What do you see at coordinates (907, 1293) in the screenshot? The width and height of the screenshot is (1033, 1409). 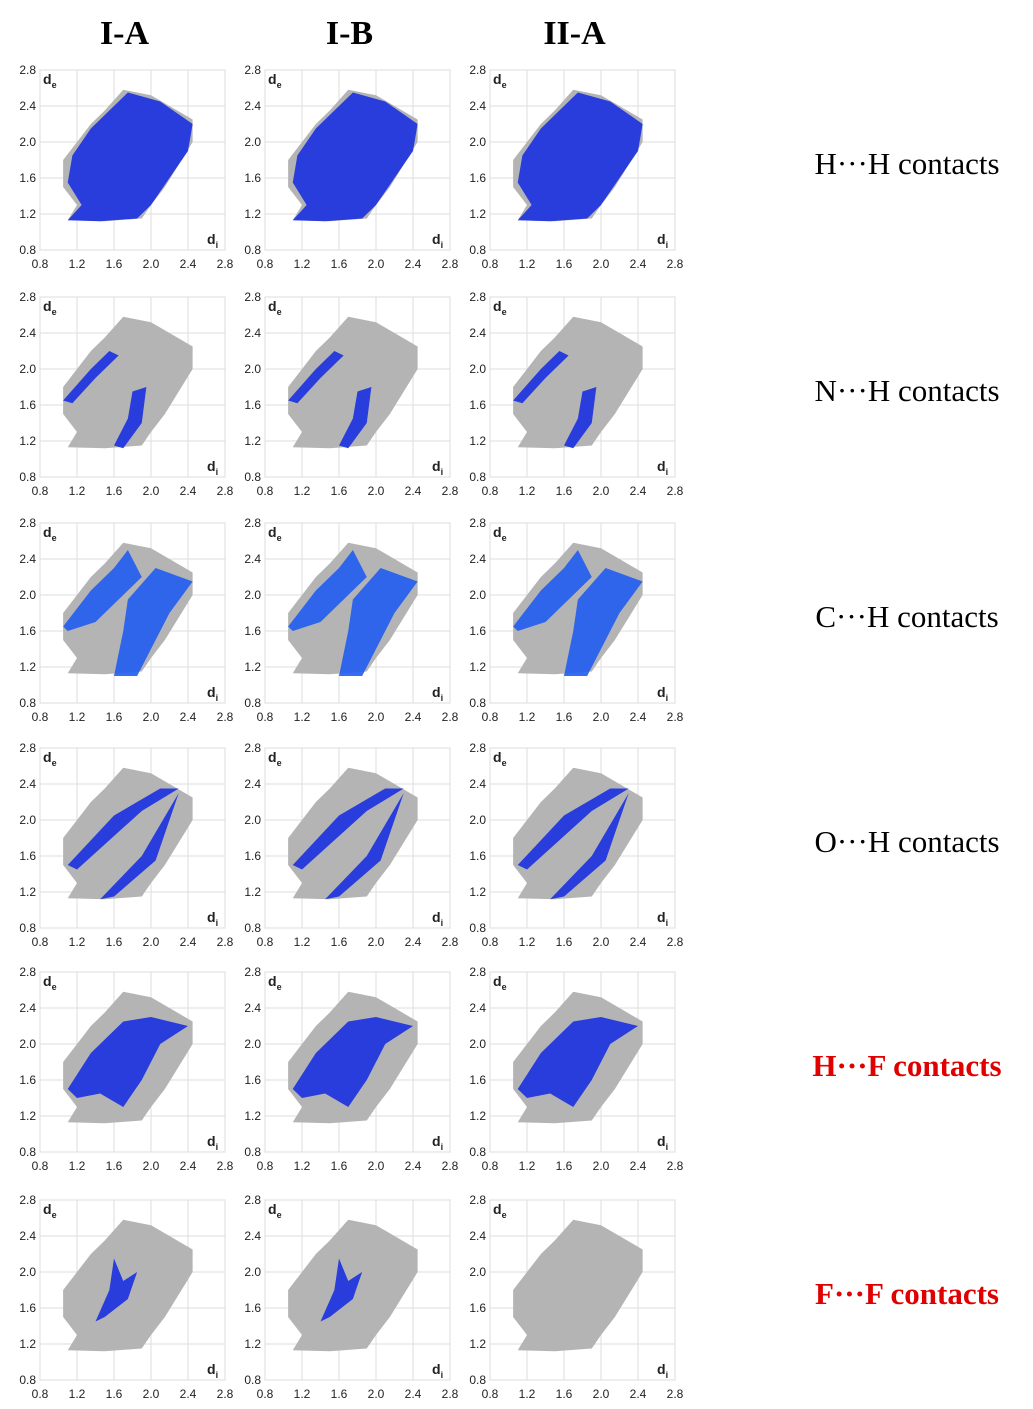 I see `row-label: F···F contacts` at bounding box center [907, 1293].